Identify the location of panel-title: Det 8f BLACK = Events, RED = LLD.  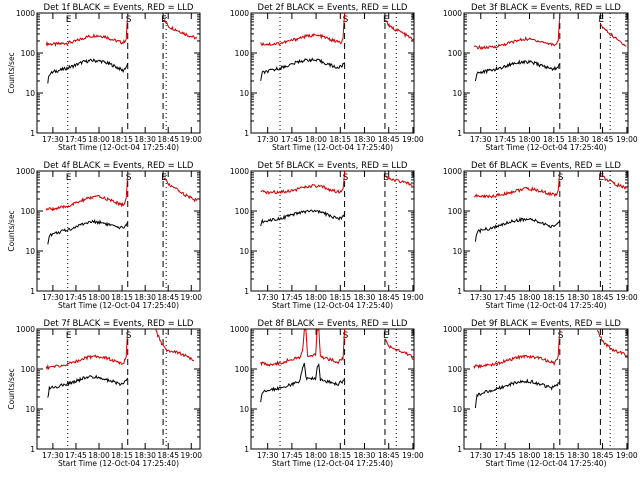
(333, 324).